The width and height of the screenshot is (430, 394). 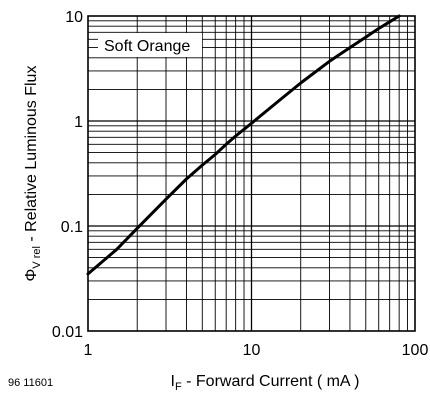 What do you see at coordinates (31, 275) in the screenshot?
I see `y-axis-symbol: Φ` at bounding box center [31, 275].